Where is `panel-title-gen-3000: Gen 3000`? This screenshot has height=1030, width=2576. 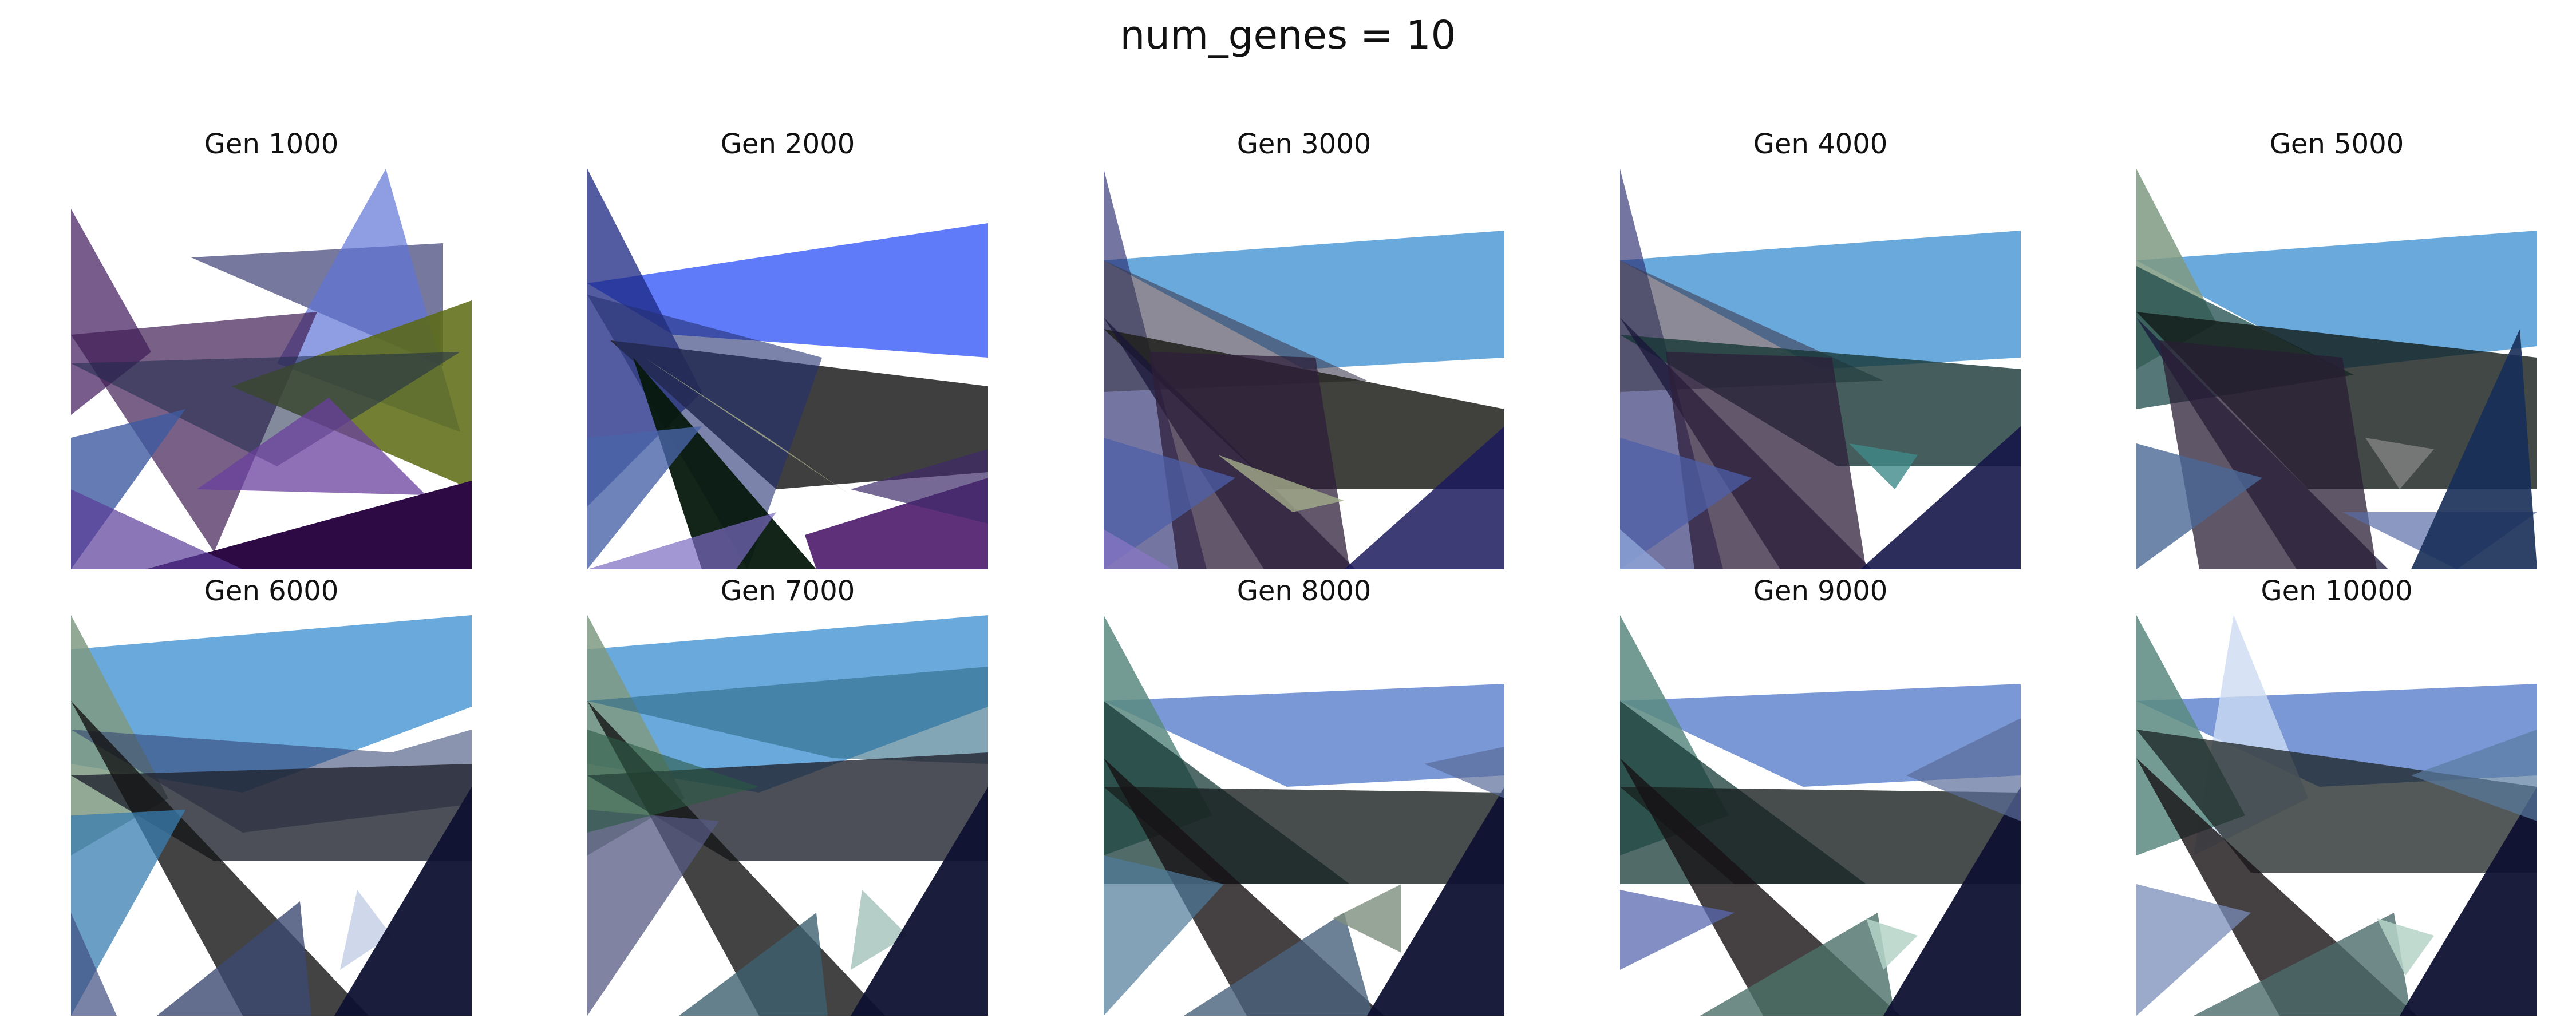
panel-title-gen-3000: Gen 3000 is located at coordinates (1304, 144).